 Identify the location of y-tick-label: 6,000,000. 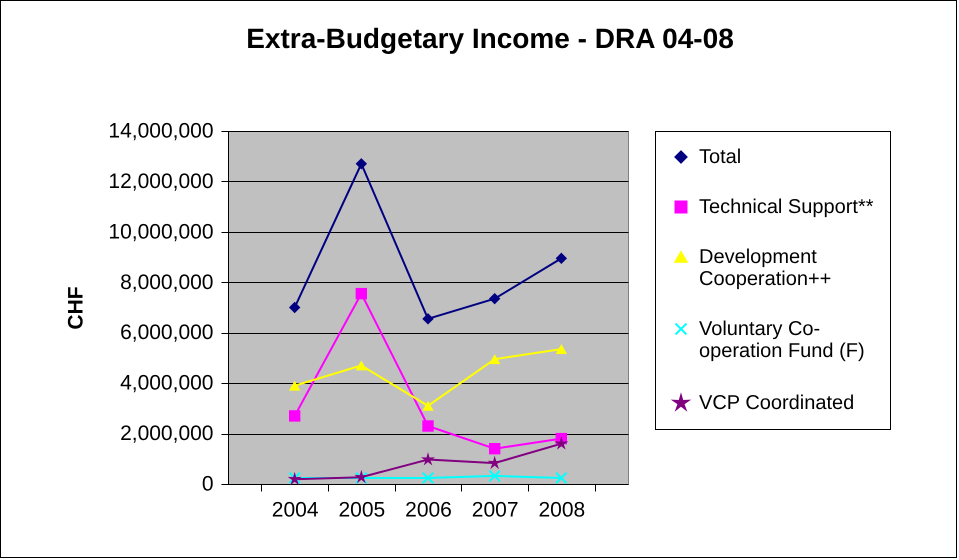
(167, 332).